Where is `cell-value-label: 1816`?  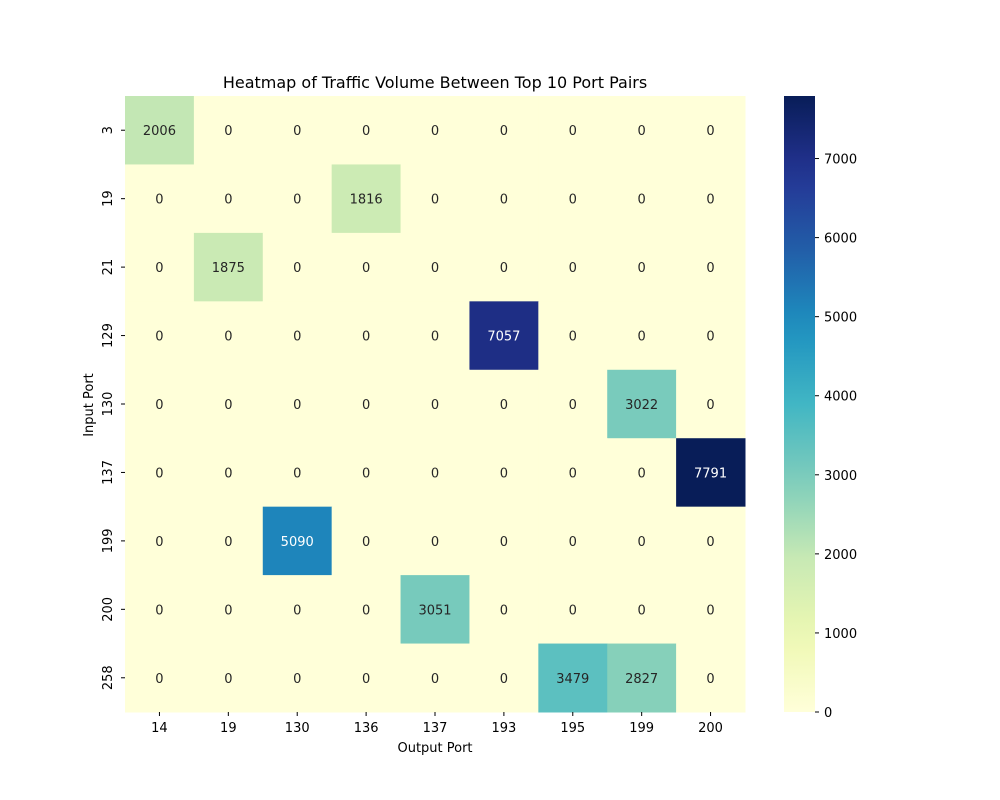 cell-value-label: 1816 is located at coordinates (366, 200).